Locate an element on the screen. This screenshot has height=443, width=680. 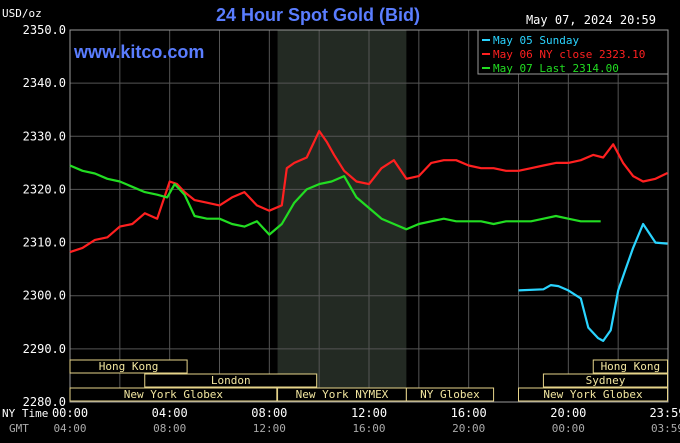
x-tick-label-gmt: 03:59 is located at coordinates (665, 428).